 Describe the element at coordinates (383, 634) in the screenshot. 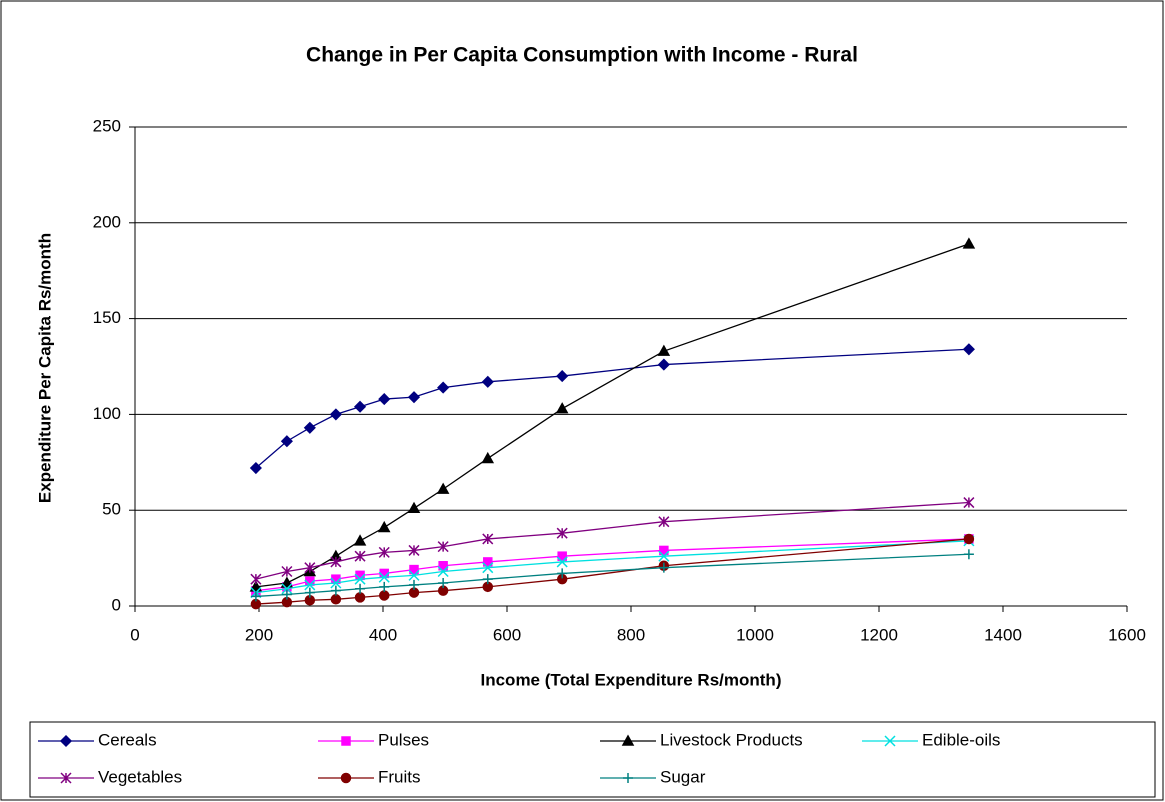

I see `x-tick-label: 400` at that location.